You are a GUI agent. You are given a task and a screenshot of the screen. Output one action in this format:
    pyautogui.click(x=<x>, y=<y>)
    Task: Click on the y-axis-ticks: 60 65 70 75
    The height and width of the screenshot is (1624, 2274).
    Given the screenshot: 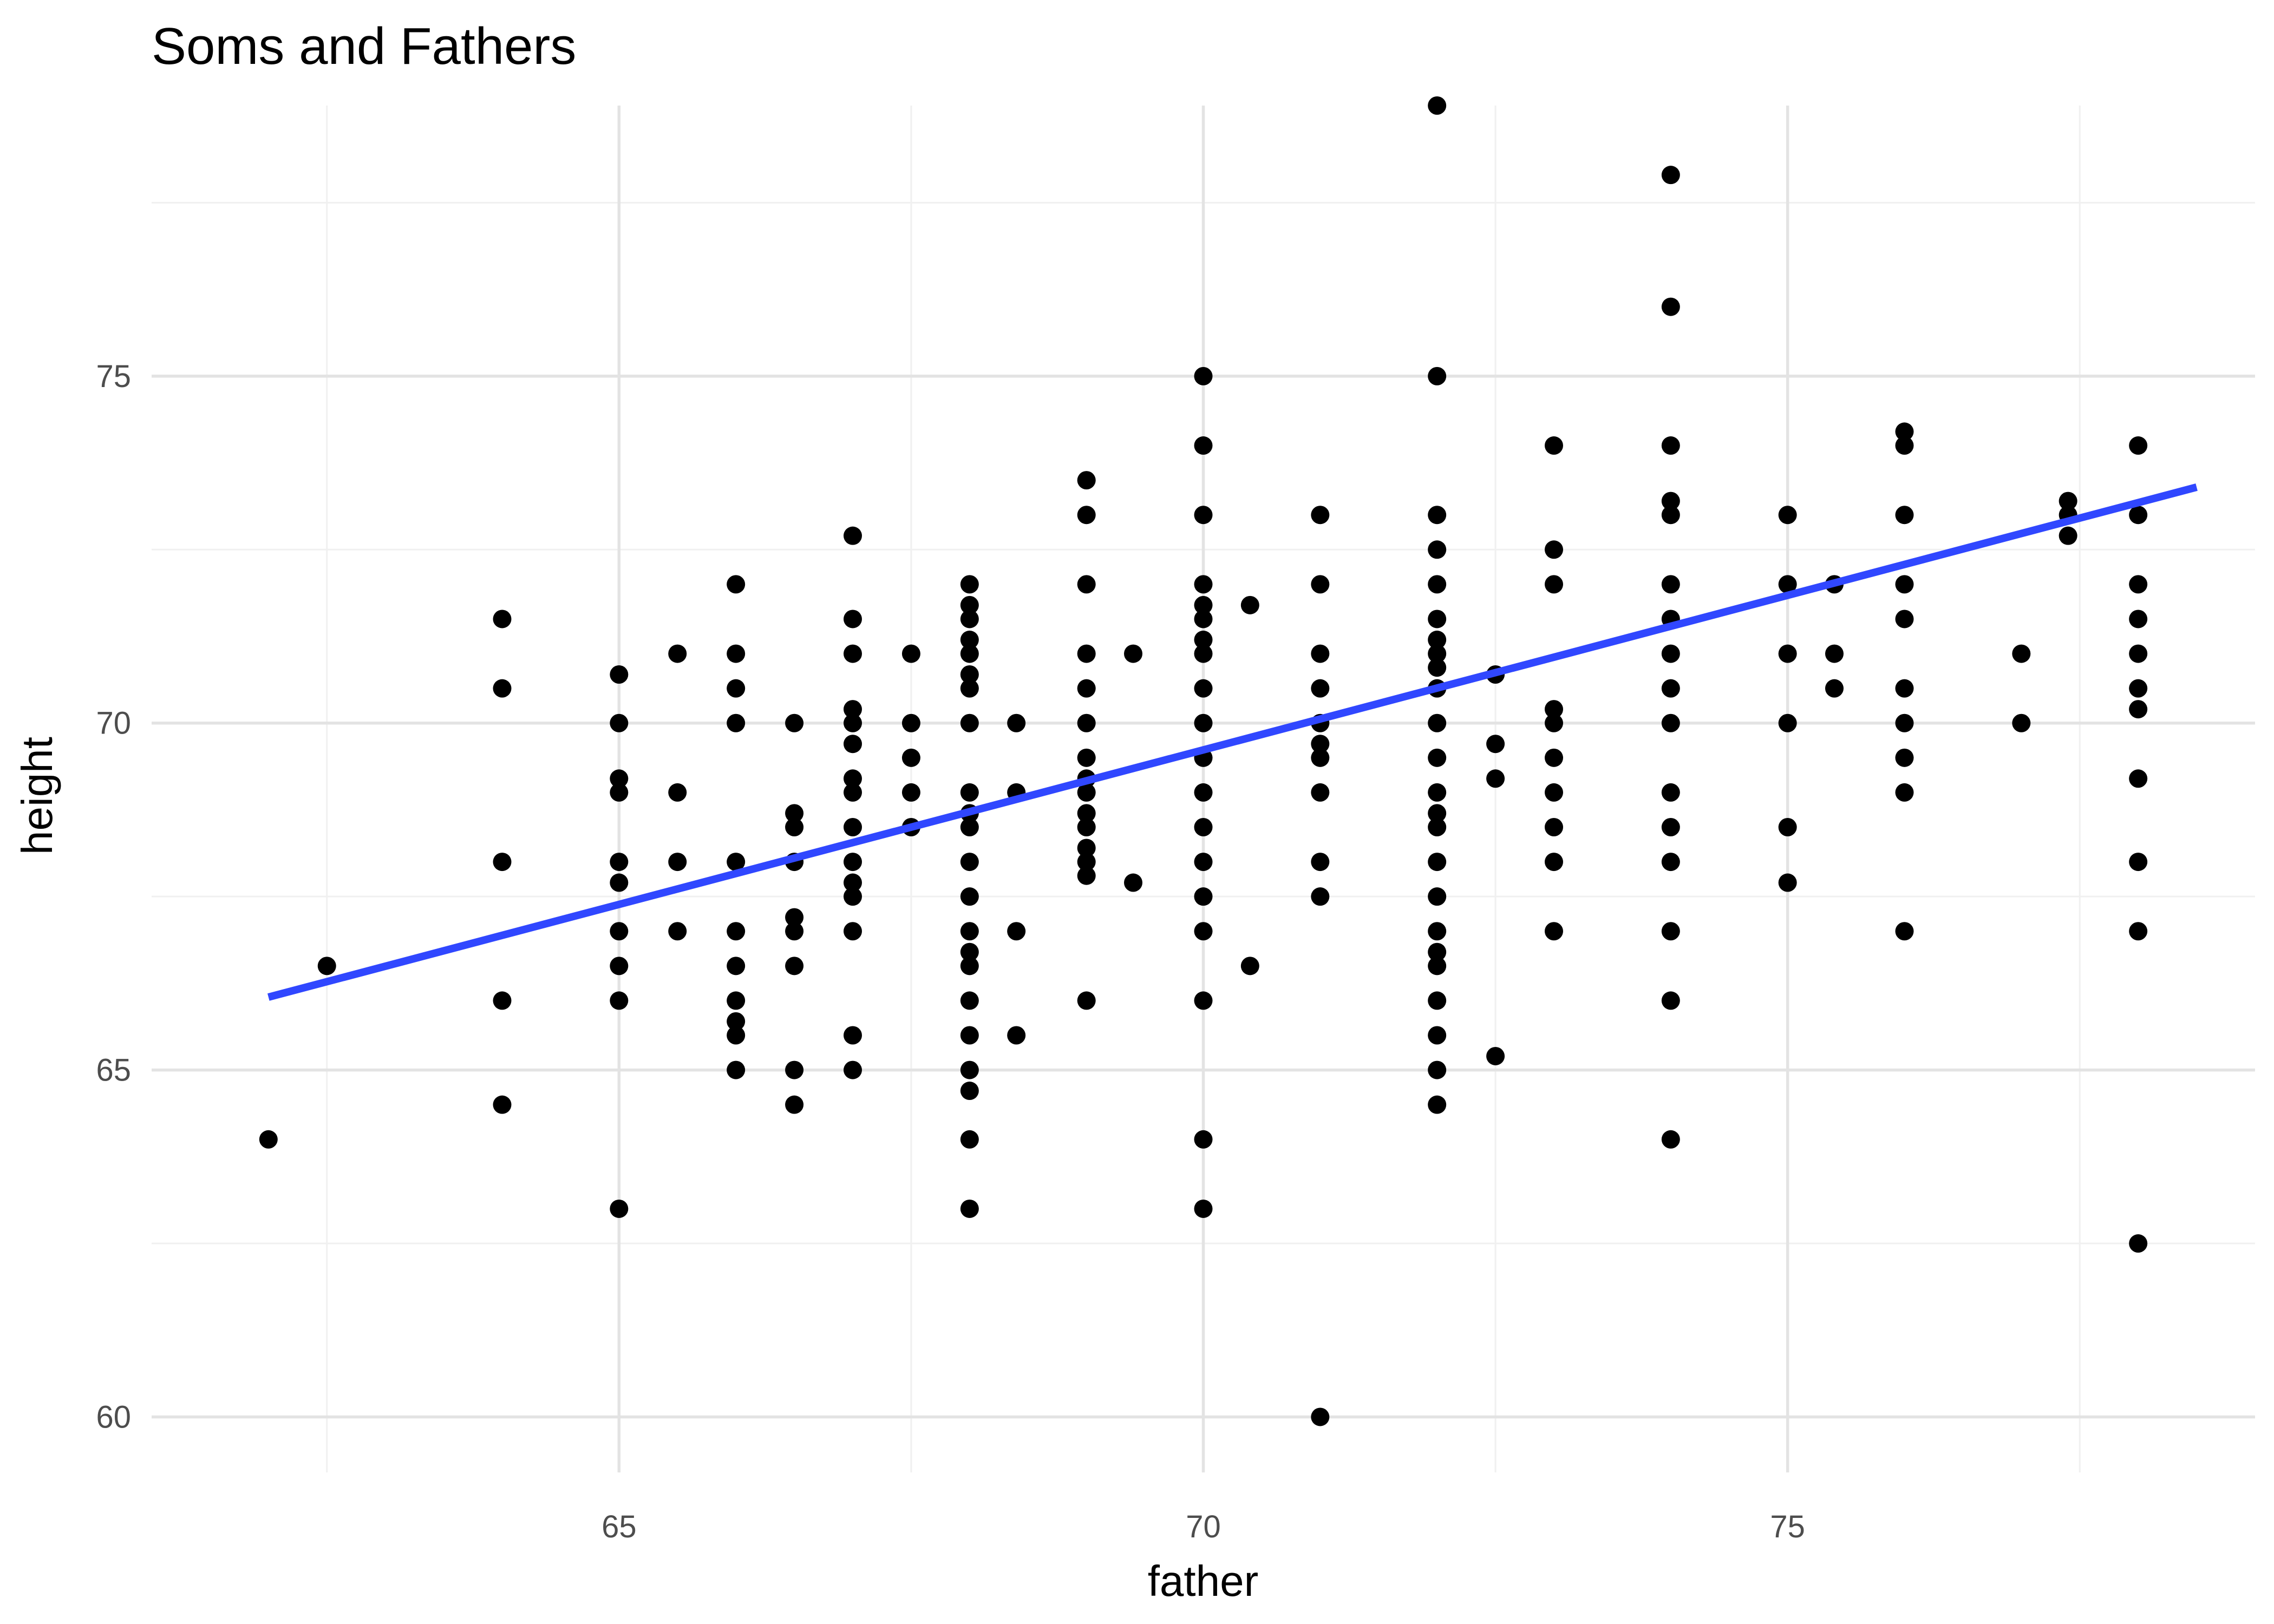 What is the action you would take?
    pyautogui.click(x=114, y=897)
    